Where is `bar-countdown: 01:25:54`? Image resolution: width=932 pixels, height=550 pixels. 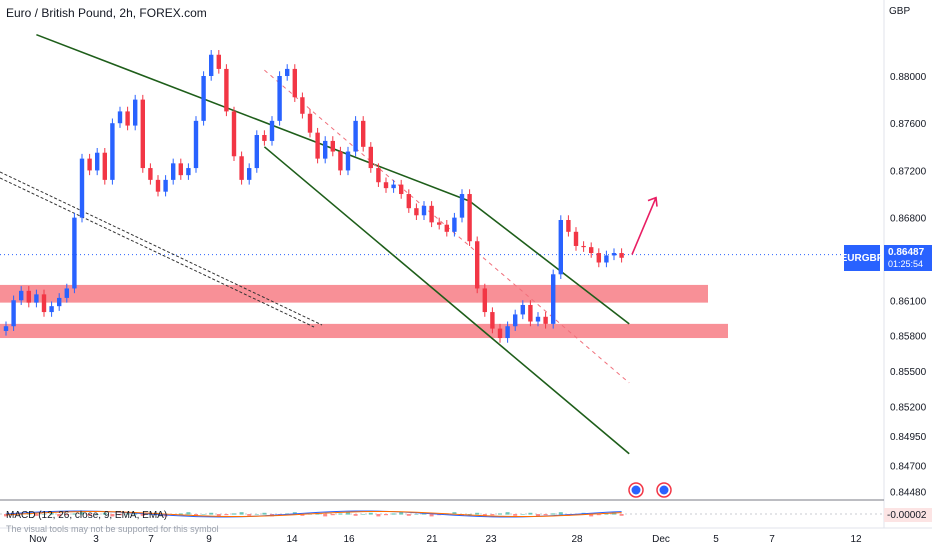 bar-countdown: 01:25:54 is located at coordinates (906, 264).